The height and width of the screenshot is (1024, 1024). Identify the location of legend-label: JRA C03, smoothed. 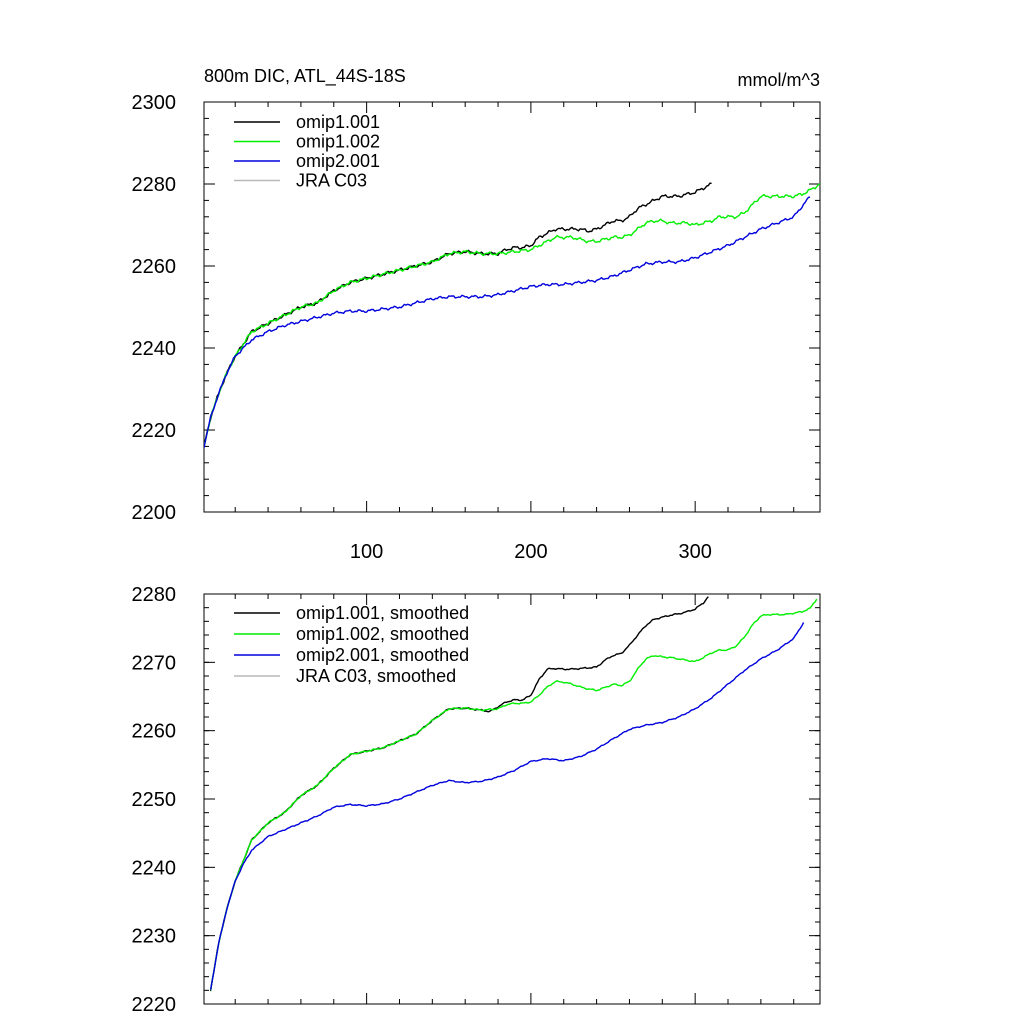
(376, 676).